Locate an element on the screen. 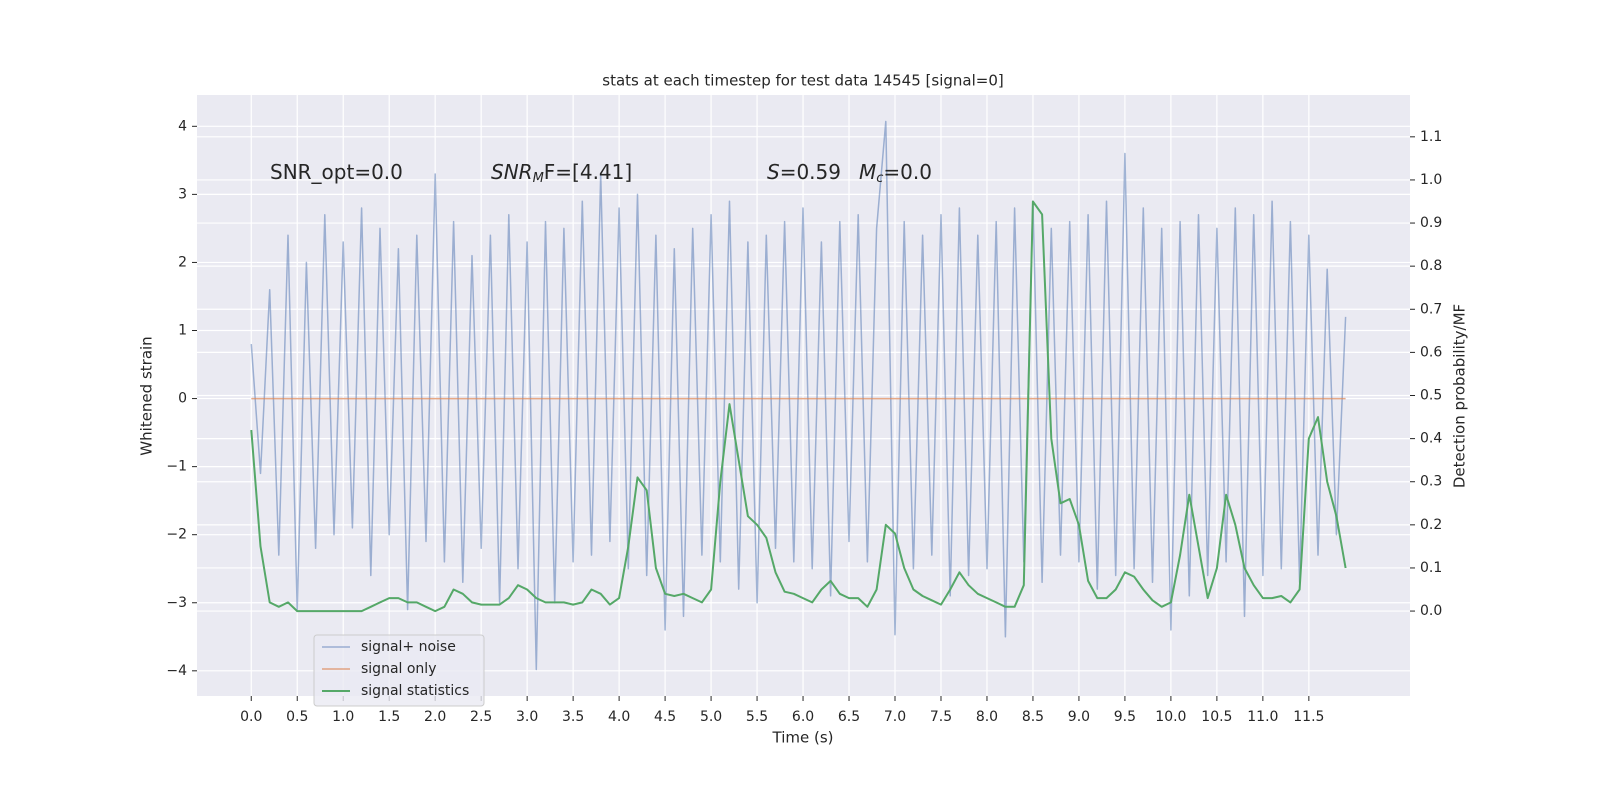  x-tick-label: 2.5 is located at coordinates (481, 717).